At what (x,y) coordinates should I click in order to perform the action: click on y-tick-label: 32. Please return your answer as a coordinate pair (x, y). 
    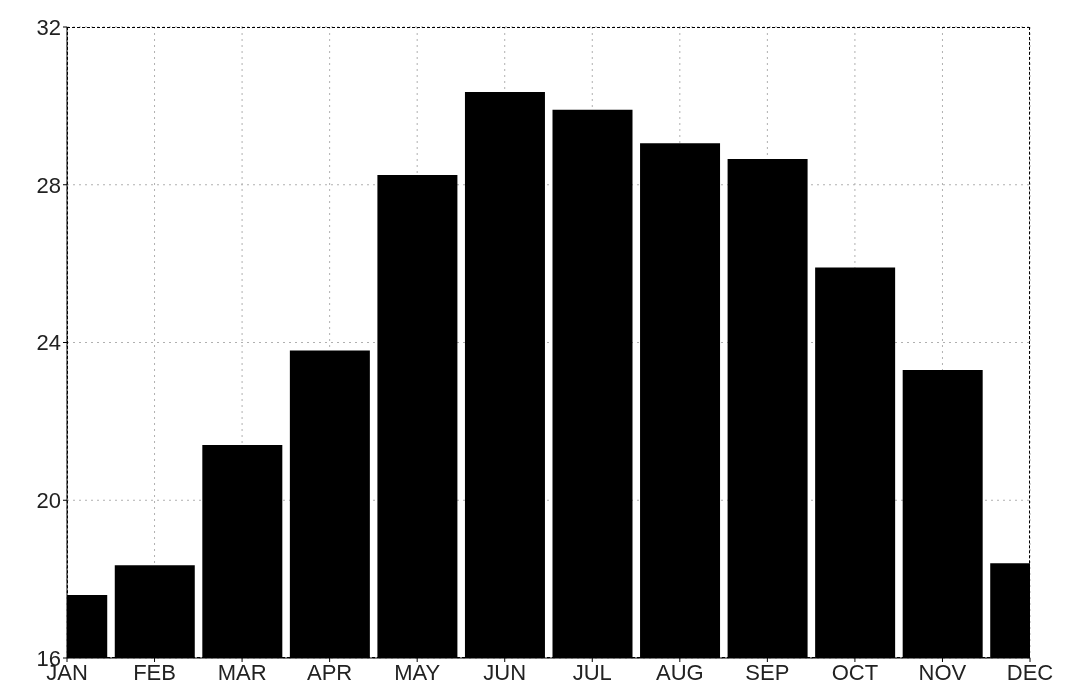
    Looking at the image, I should click on (48, 27).